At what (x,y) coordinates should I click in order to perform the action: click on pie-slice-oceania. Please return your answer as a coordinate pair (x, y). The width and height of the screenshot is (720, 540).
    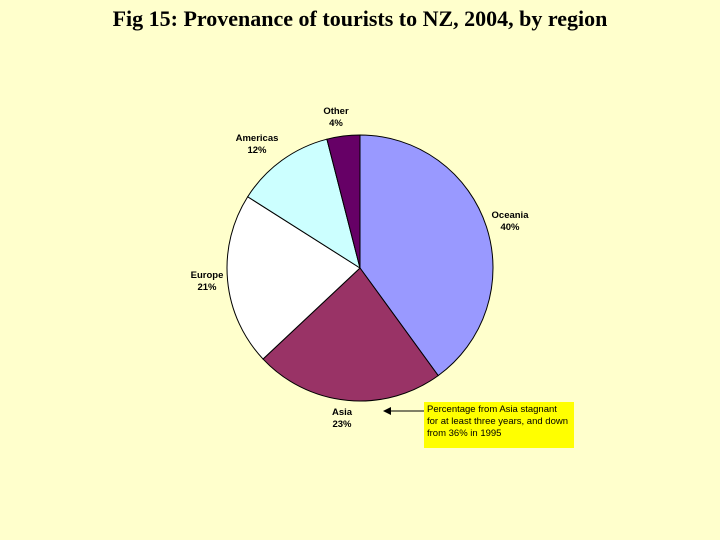
    Looking at the image, I should click on (426, 255).